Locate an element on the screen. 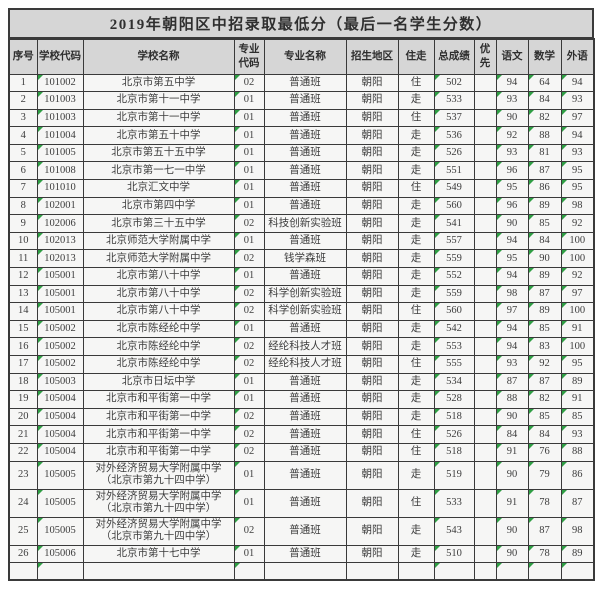  col-school-name: 北京市第十七中学 is located at coordinates (158, 554).